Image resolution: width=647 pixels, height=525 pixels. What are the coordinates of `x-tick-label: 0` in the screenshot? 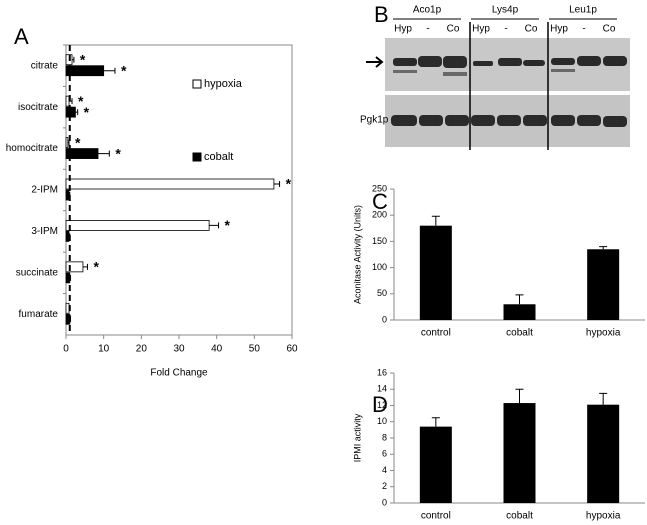 It's located at (66, 349).